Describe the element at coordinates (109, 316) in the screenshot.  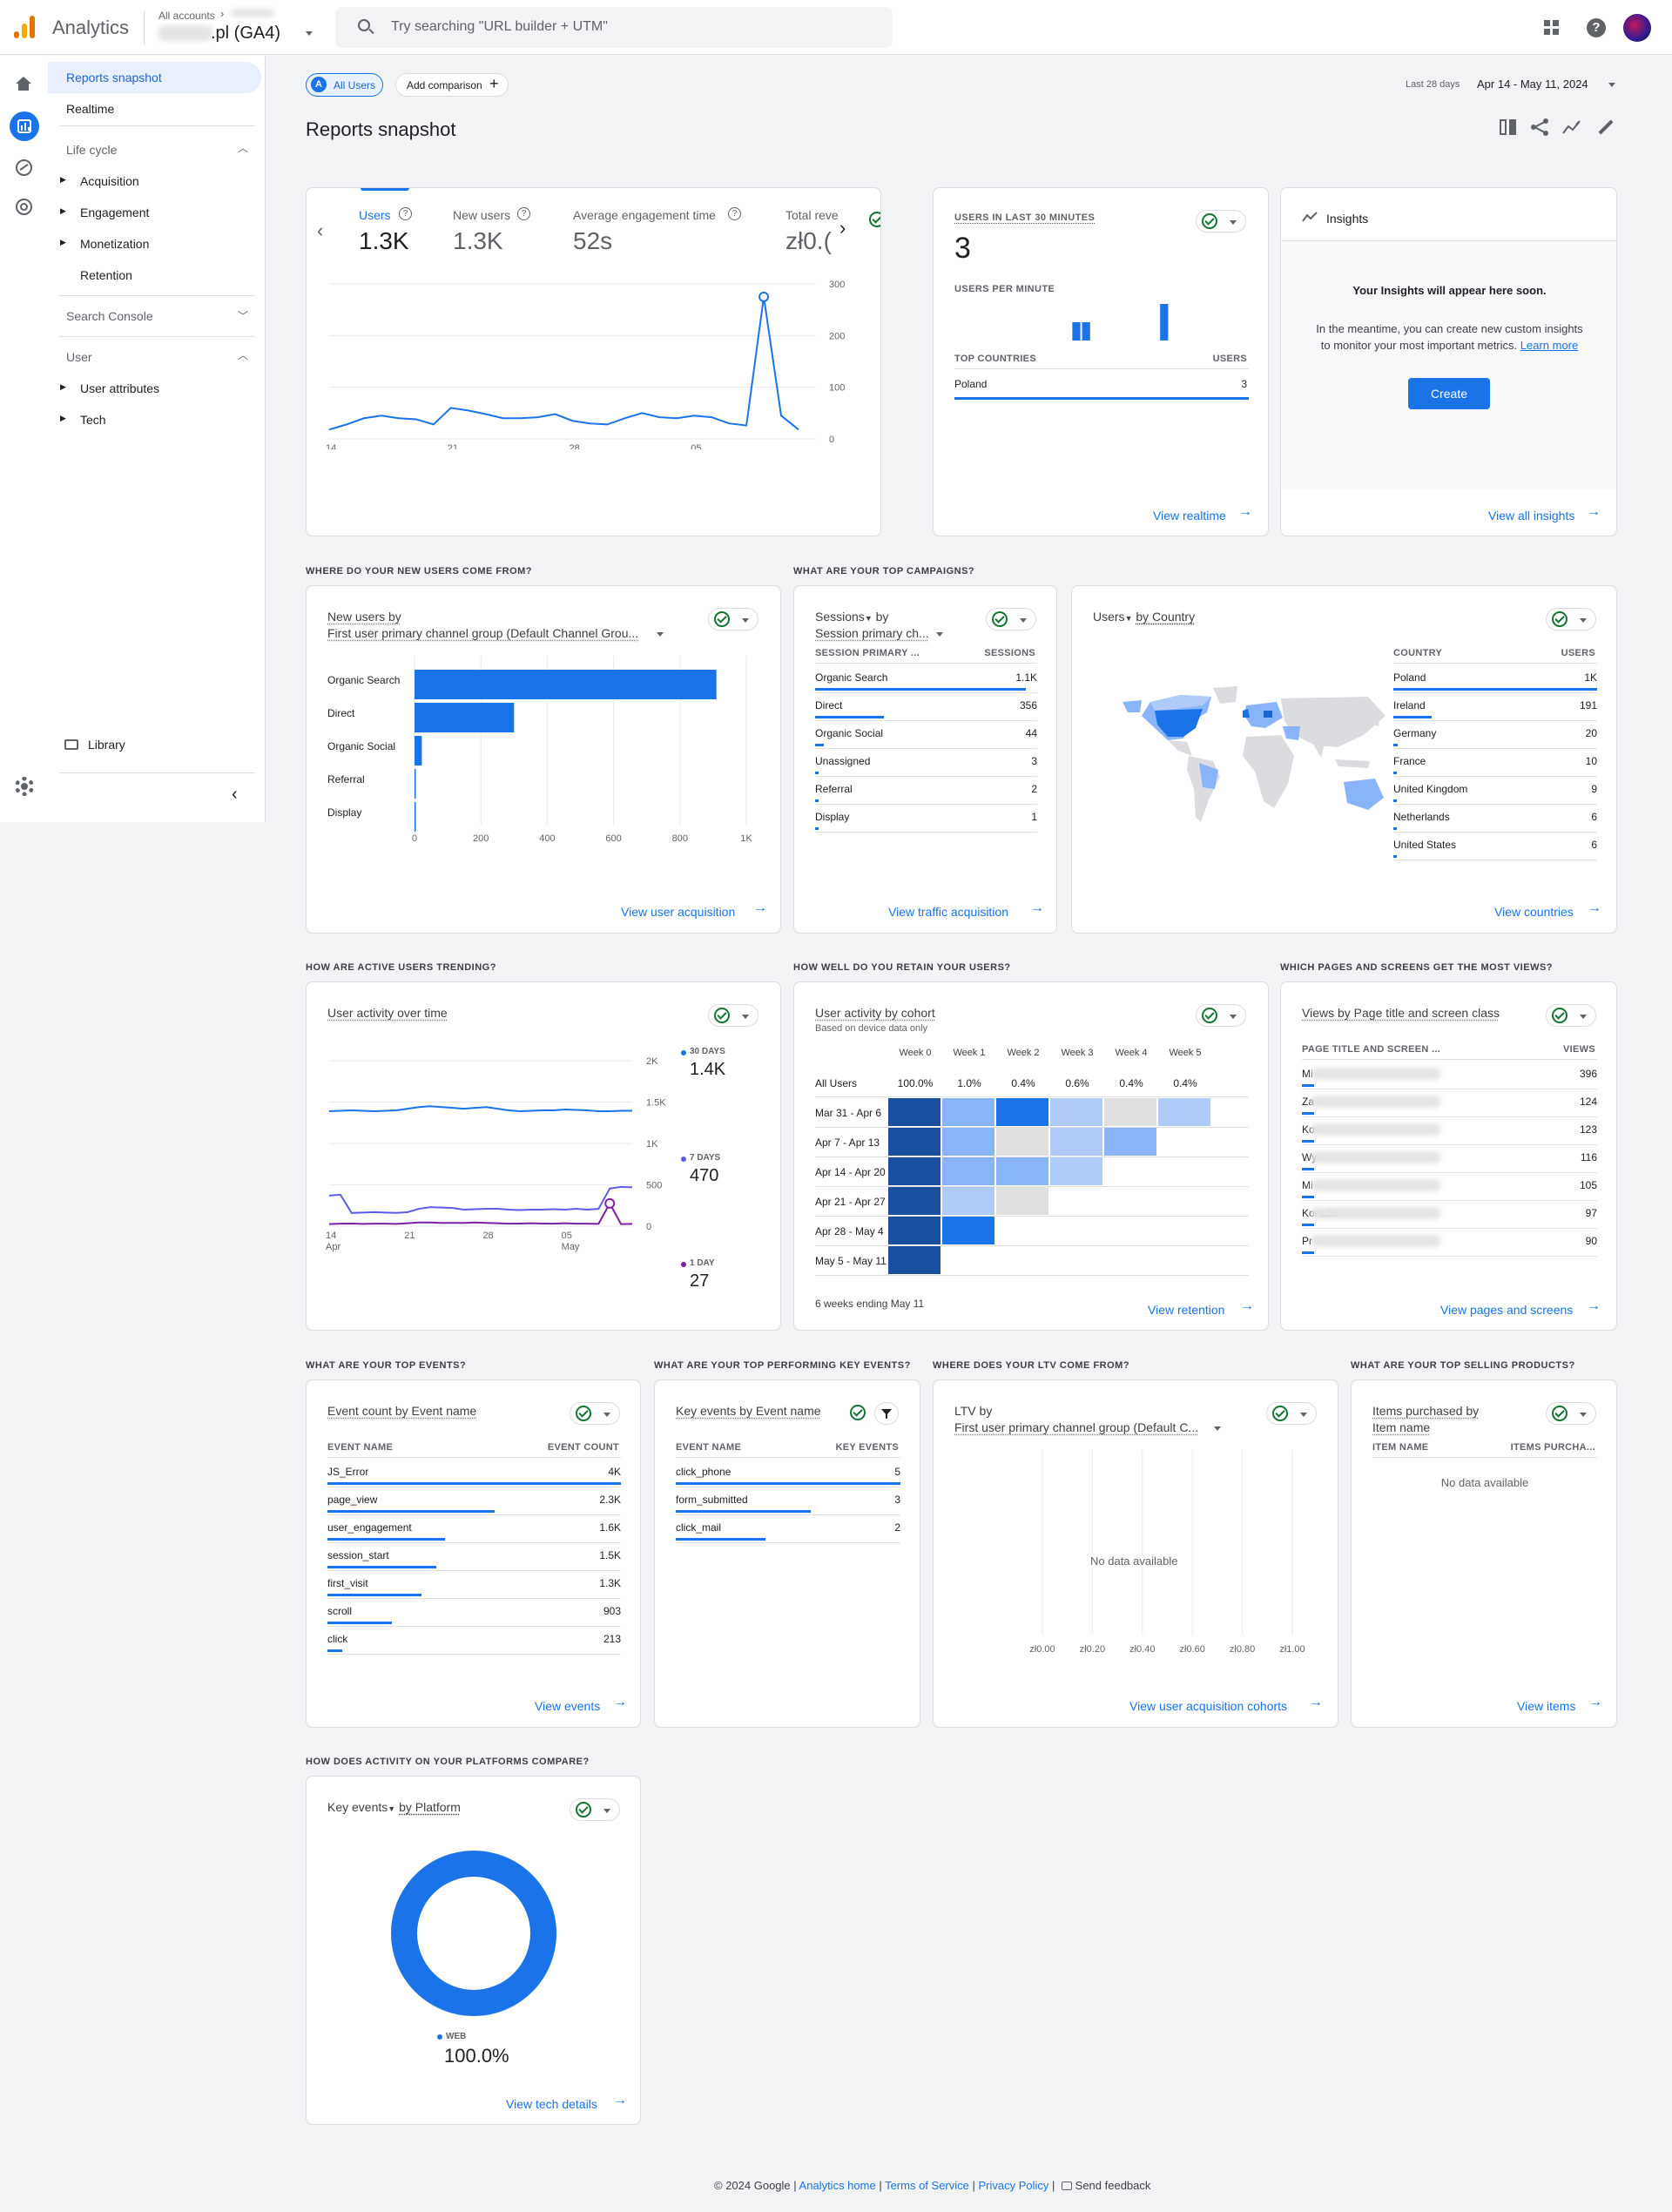
I see `nav-section-search-console: Search Console` at that location.